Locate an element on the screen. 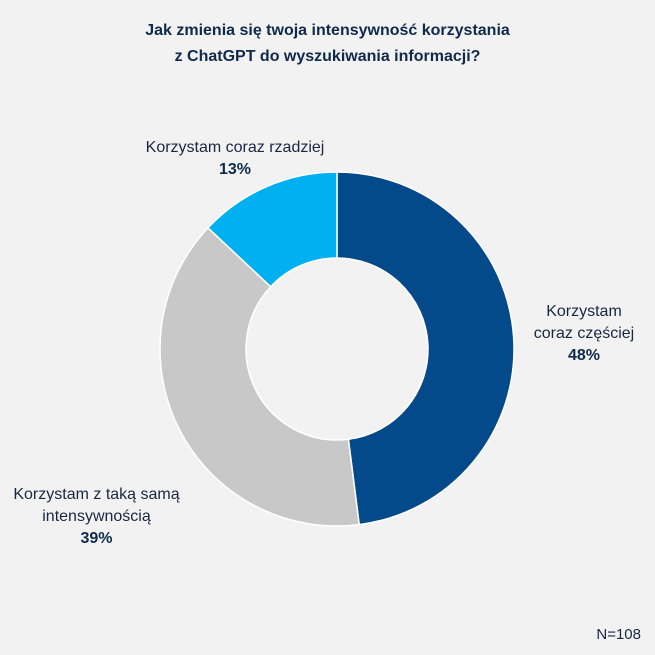 The width and height of the screenshot is (655, 655). slice-label-same-line-2: intensywnością is located at coordinates (96, 516).